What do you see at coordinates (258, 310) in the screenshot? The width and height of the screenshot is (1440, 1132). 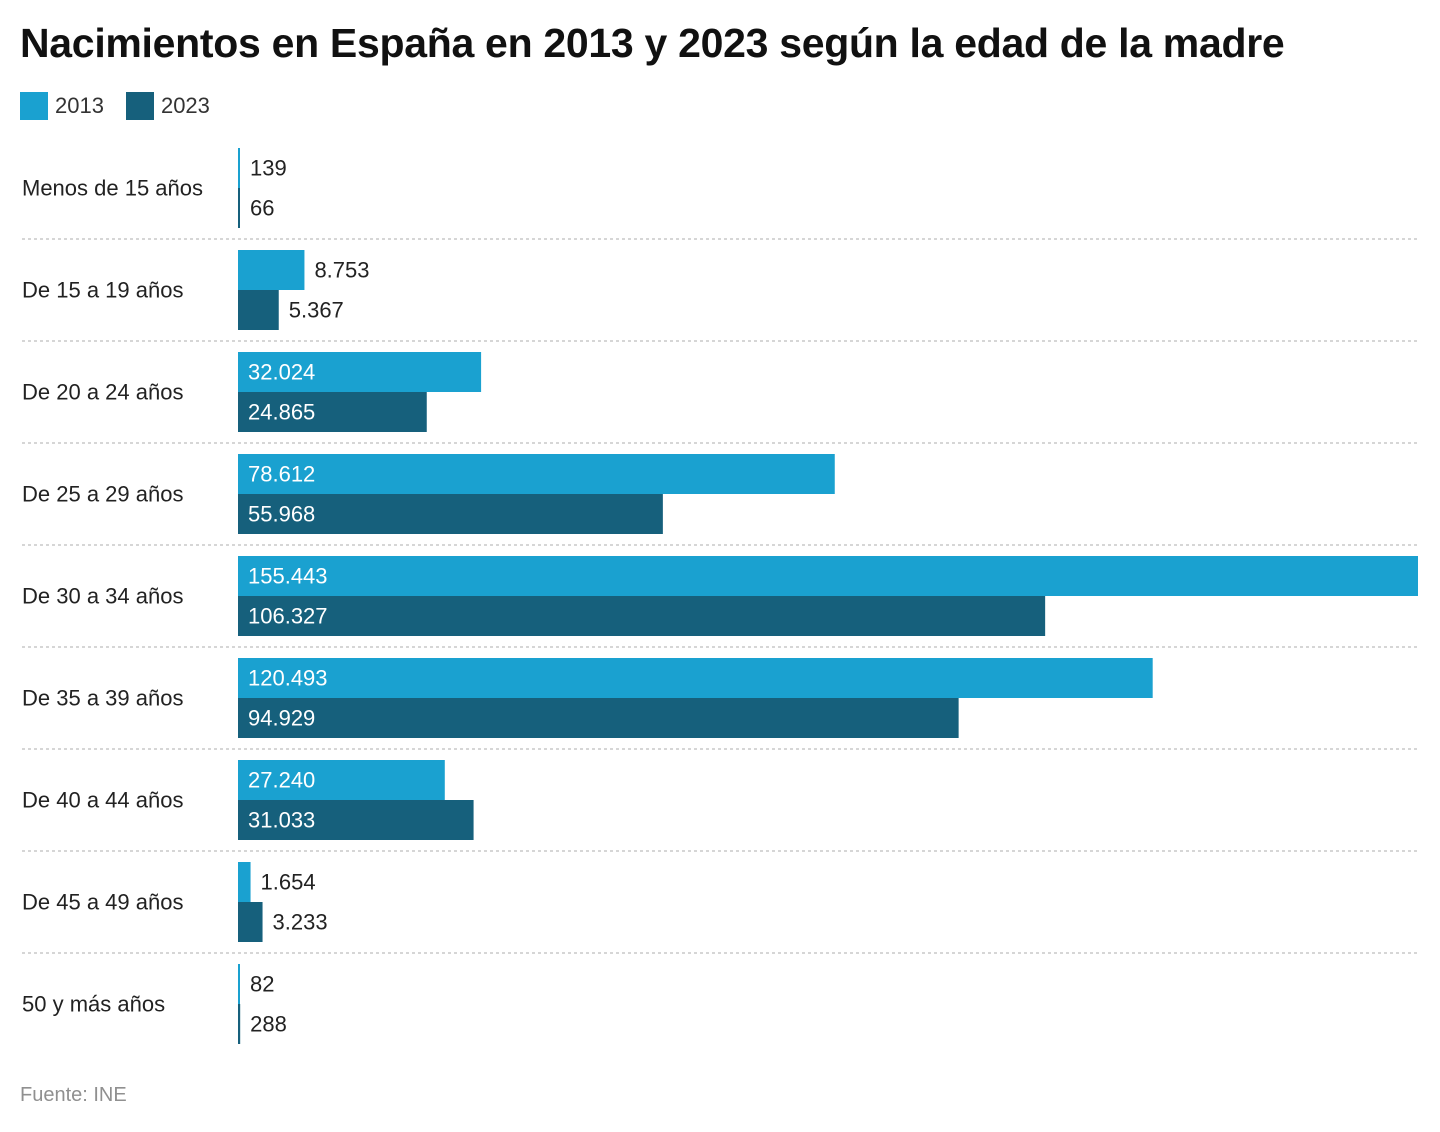 I see `bar-2023-de-15-a-19-anos` at bounding box center [258, 310].